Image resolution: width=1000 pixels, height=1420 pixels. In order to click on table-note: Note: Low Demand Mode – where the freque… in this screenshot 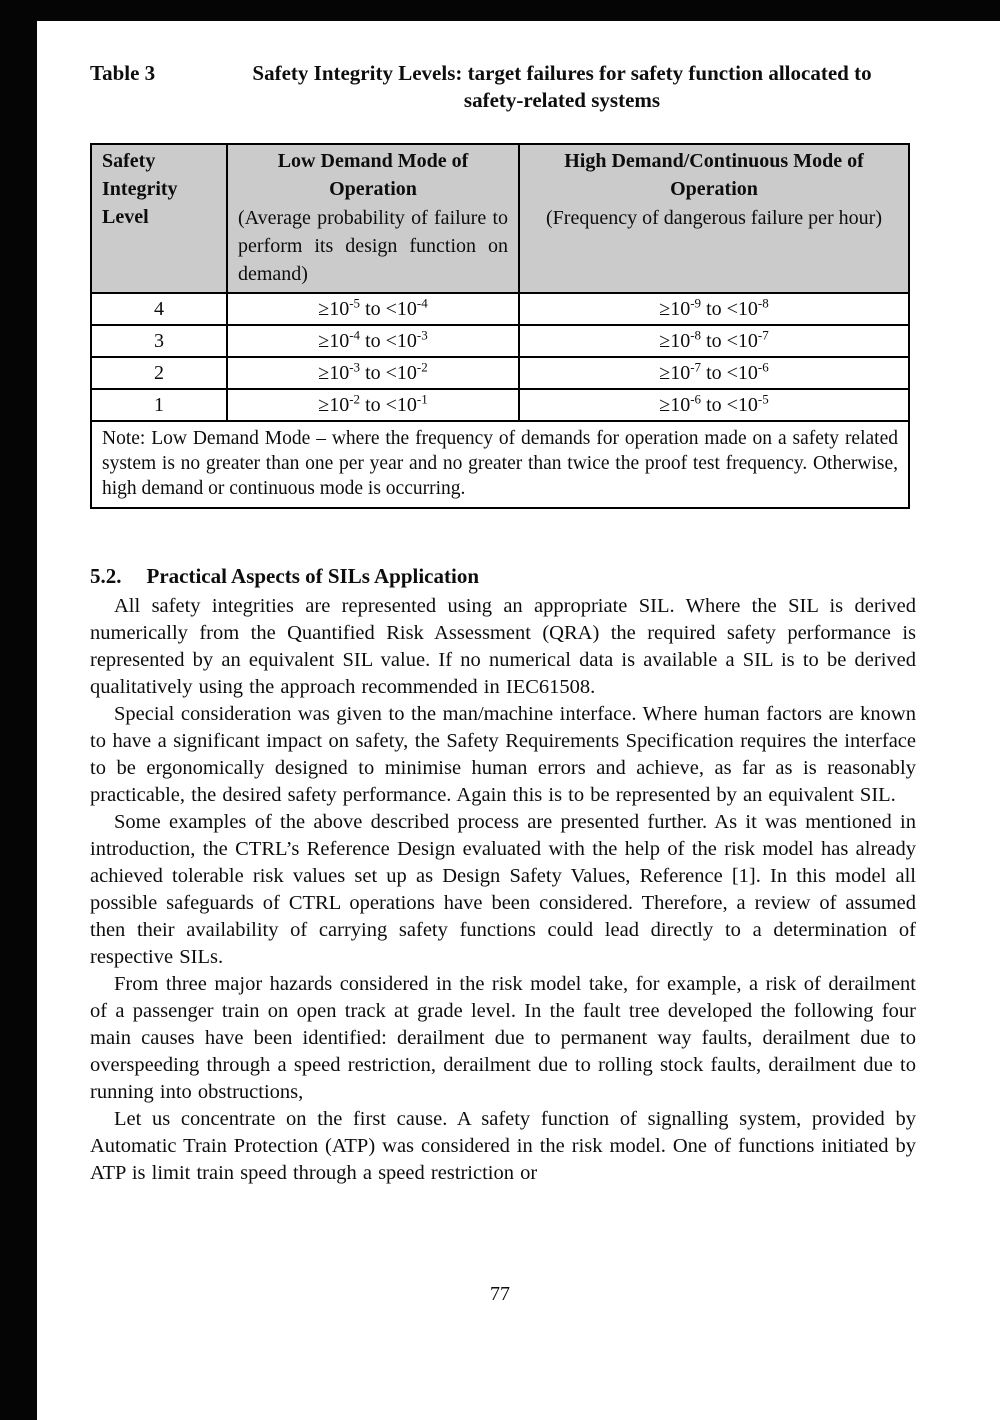, I will do `click(500, 464)`.